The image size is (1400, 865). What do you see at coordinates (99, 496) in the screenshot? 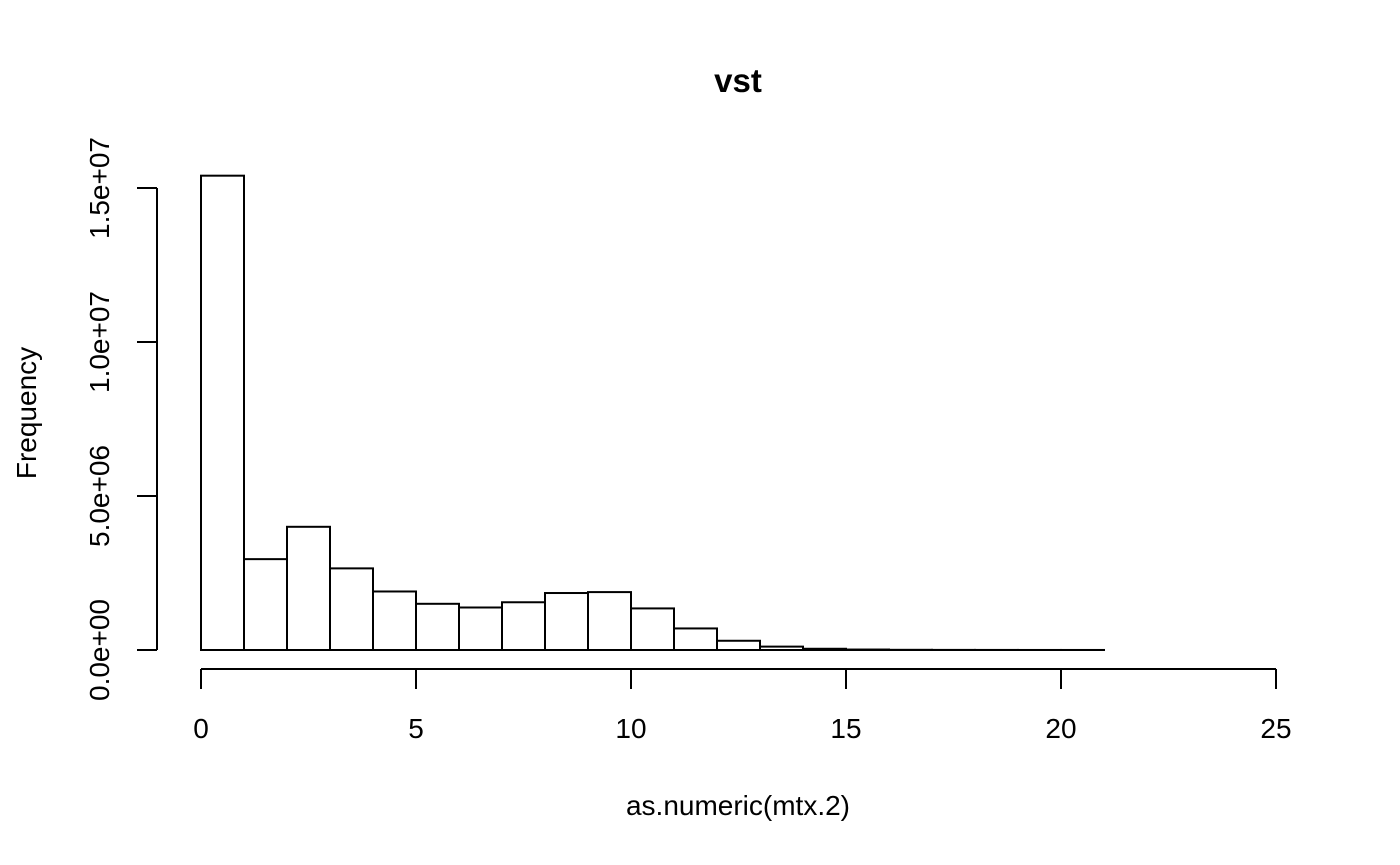
I see `y-tick-label: 5.0e+06` at bounding box center [99, 496].